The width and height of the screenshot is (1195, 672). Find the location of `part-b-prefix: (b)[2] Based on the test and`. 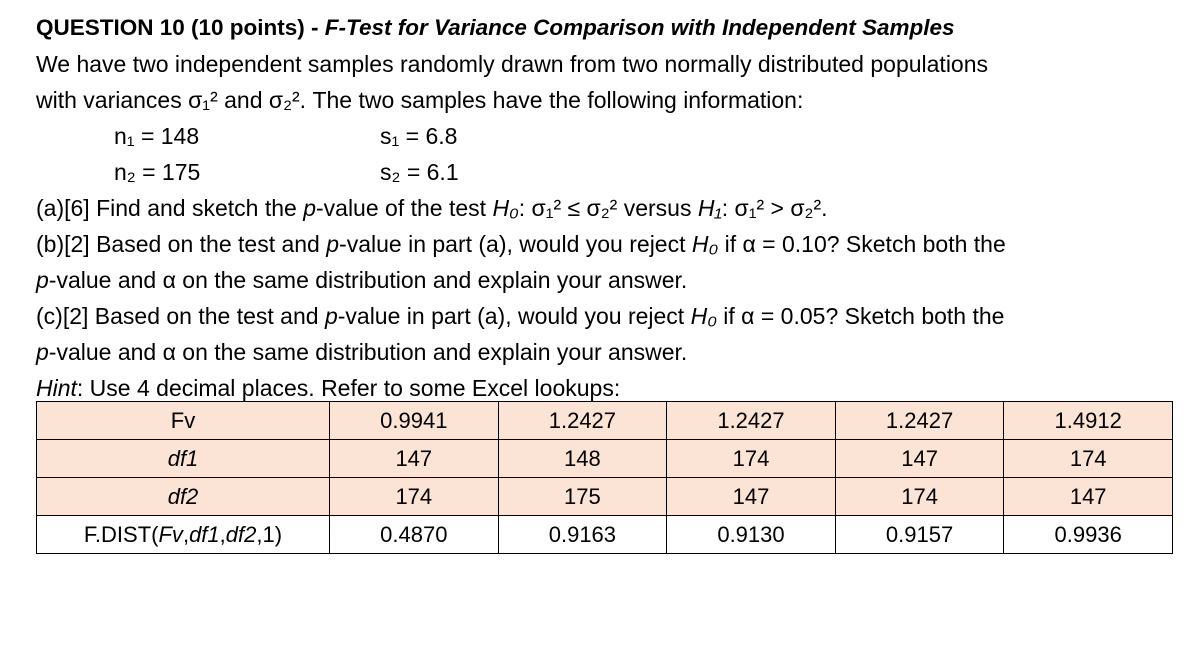

part-b-prefix: (b)[2] Based on the test and is located at coordinates (181, 244).